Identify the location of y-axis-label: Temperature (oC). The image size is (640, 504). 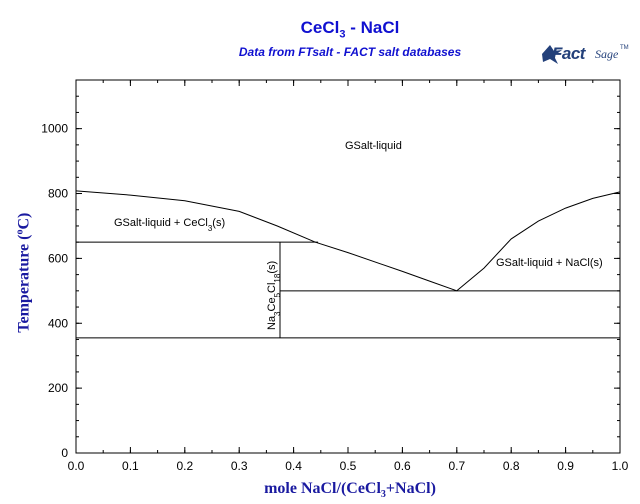
(23, 272).